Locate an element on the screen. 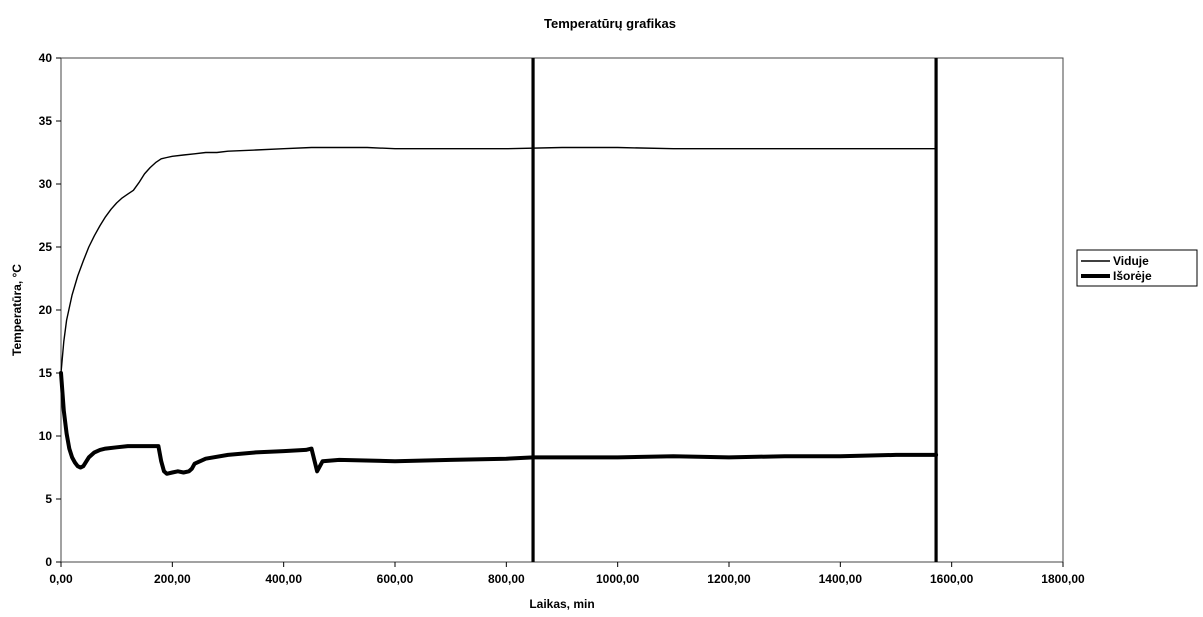 The image size is (1203, 617). x-tick-label: 1800,00 is located at coordinates (1063, 579).